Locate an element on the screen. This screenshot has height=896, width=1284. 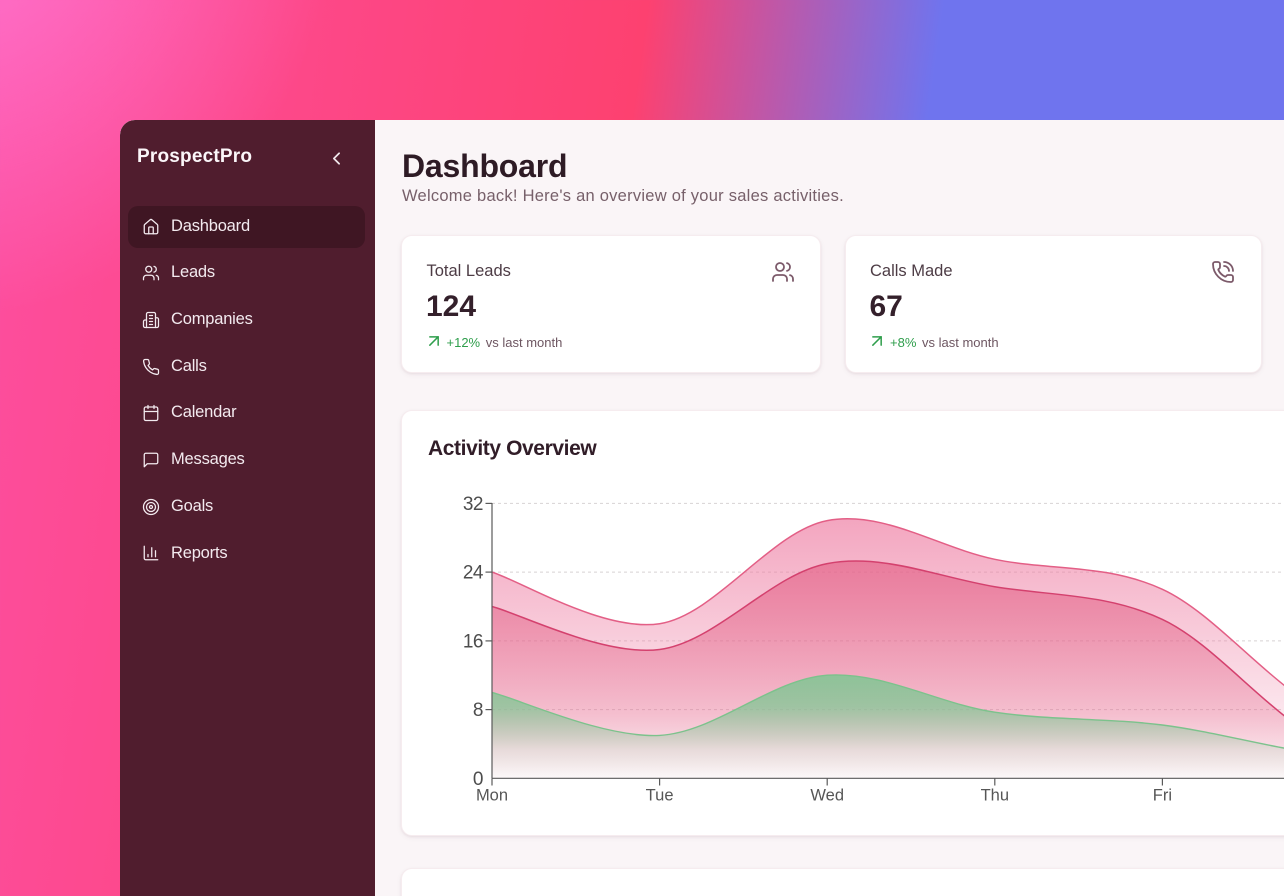
svg-text: Wed is located at coordinates (827, 795).